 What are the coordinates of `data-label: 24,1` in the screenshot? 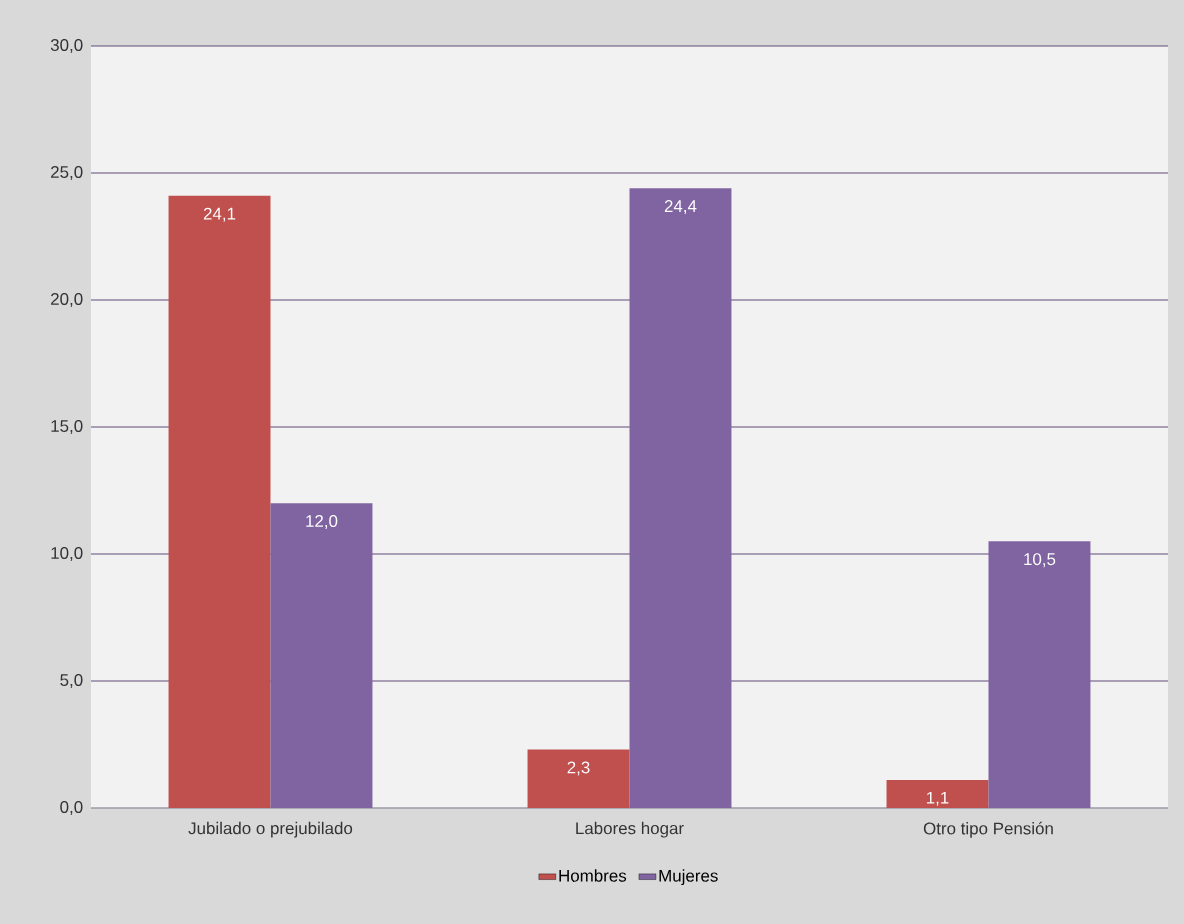 It's located at (219, 214).